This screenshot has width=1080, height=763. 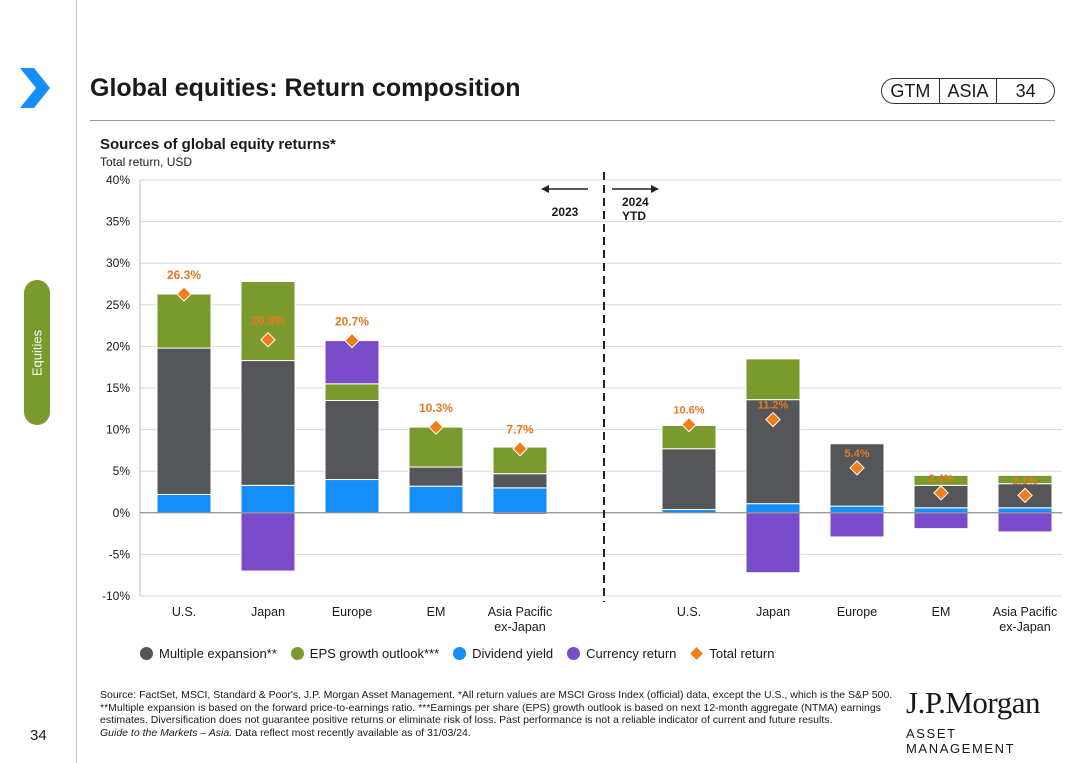 I want to click on total-return-label: 20.7%, so click(x=352, y=322).